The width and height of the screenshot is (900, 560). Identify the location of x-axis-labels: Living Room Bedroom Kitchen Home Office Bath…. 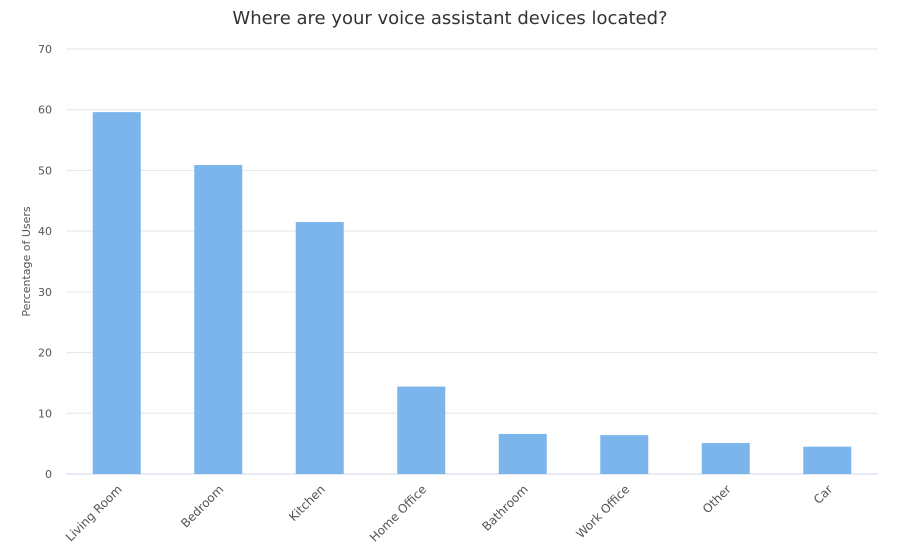
(449, 513).